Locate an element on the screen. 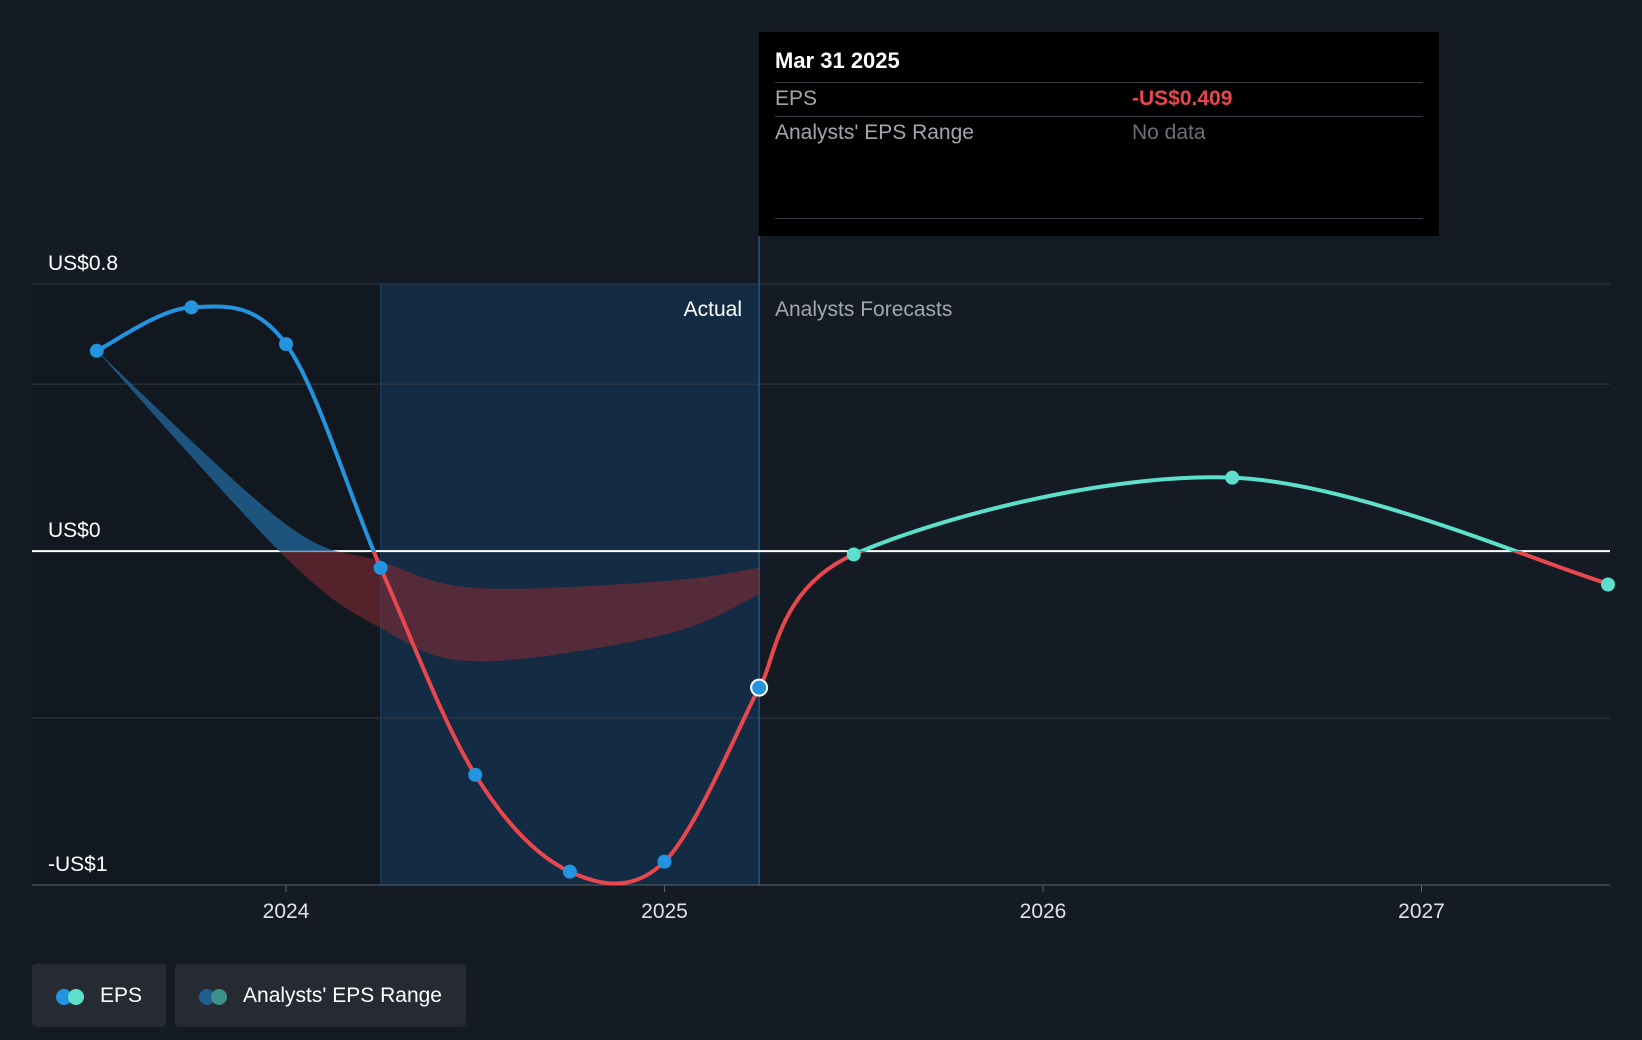  tooltip-range-label: Analysts' EPS Range is located at coordinates (874, 132).